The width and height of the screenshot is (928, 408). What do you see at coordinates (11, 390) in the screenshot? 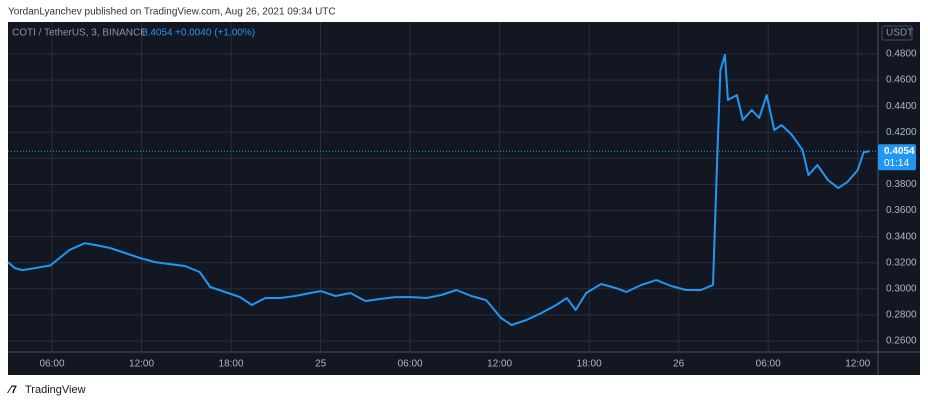
I see `logo-icon: ⁄7` at bounding box center [11, 390].